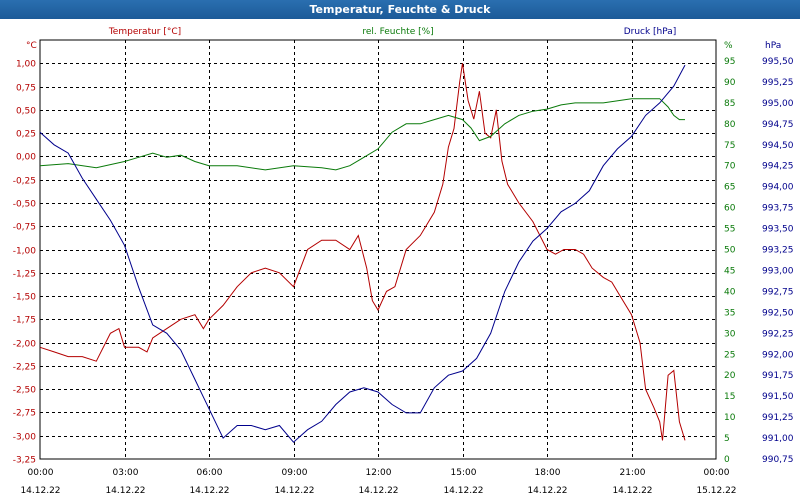  What do you see at coordinates (729, 230) in the screenshot?
I see `humidity-tick-label: 55` at bounding box center [729, 230].